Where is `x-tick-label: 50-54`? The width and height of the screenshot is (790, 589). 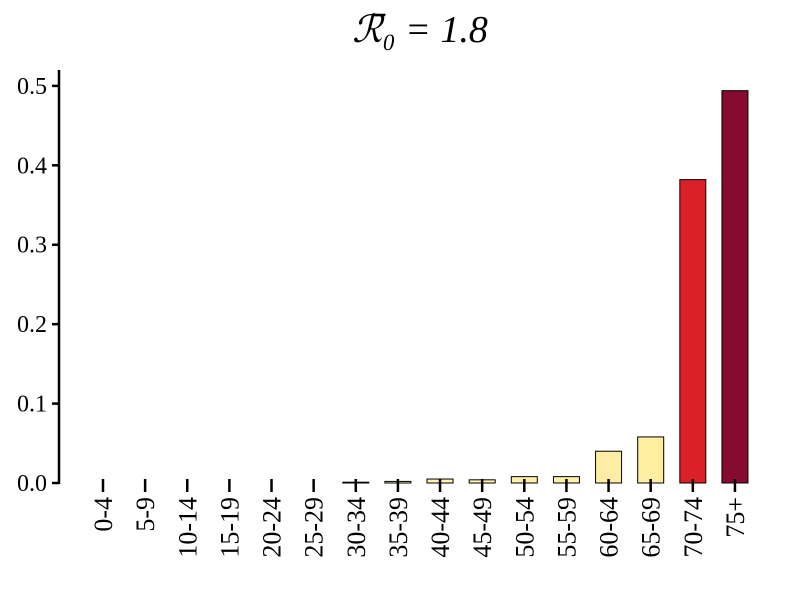
x-tick-label: 50-54 is located at coordinates (524, 527).